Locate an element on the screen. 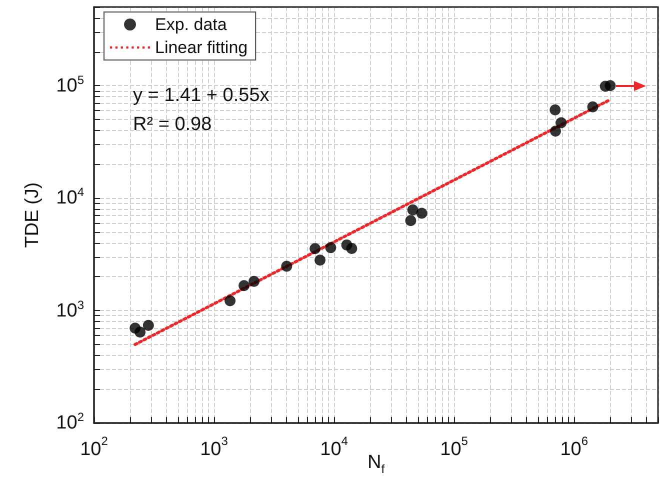  legend-label: Linear fitting is located at coordinates (201, 47).